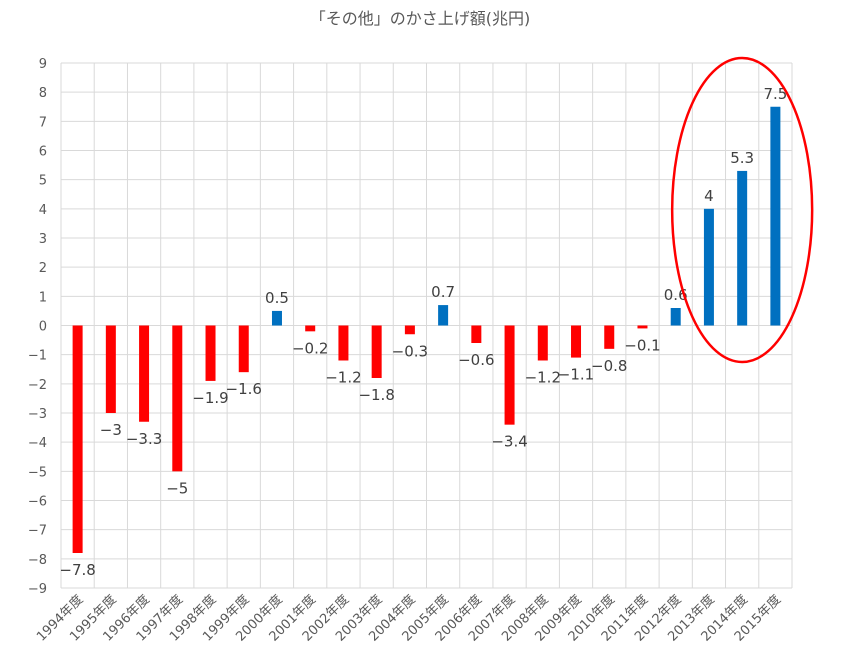 The height and width of the screenshot is (672, 861). Describe the element at coordinates (177, 488) in the screenshot. I see `data-label: −5` at that location.